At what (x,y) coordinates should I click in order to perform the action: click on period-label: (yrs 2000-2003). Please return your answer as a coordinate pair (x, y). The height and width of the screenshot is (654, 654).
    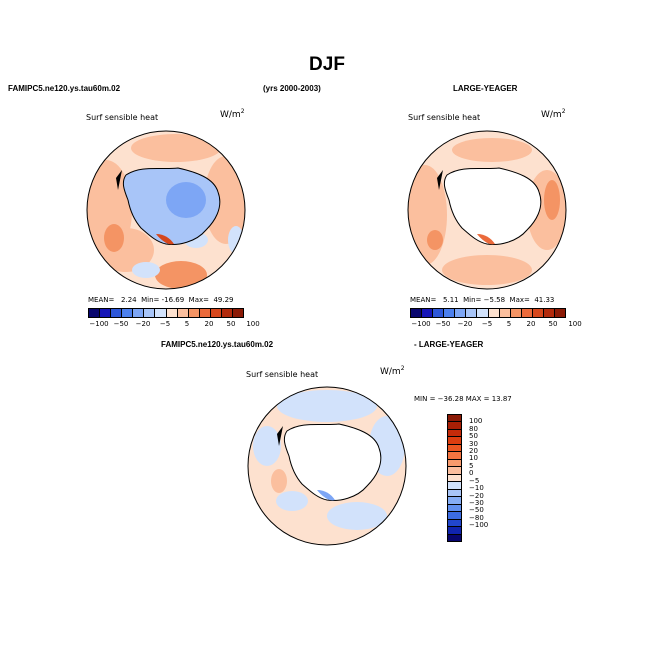
    Looking at the image, I should click on (292, 88).